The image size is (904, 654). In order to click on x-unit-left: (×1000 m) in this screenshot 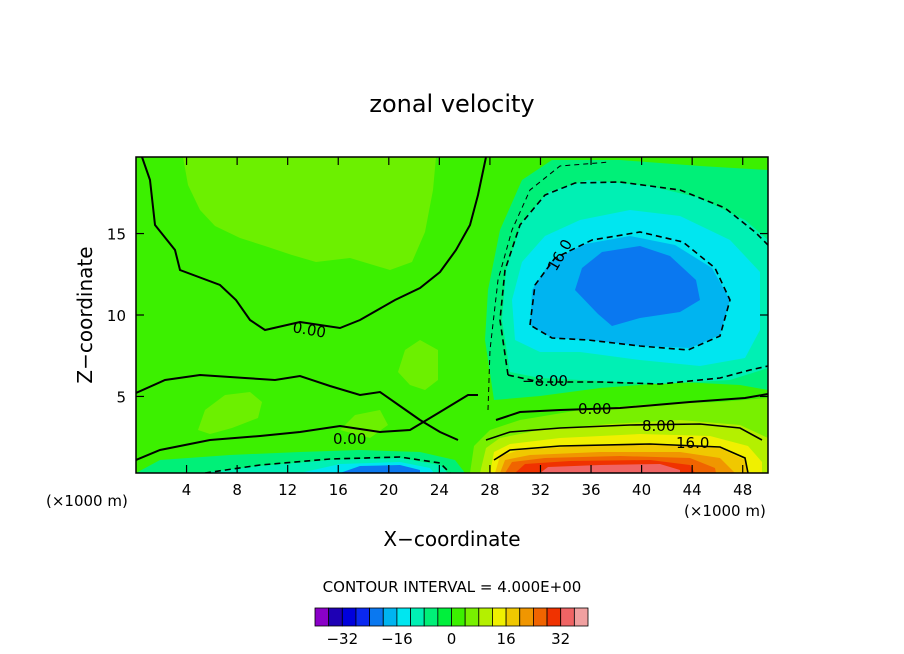, I will do `click(87, 501)`.